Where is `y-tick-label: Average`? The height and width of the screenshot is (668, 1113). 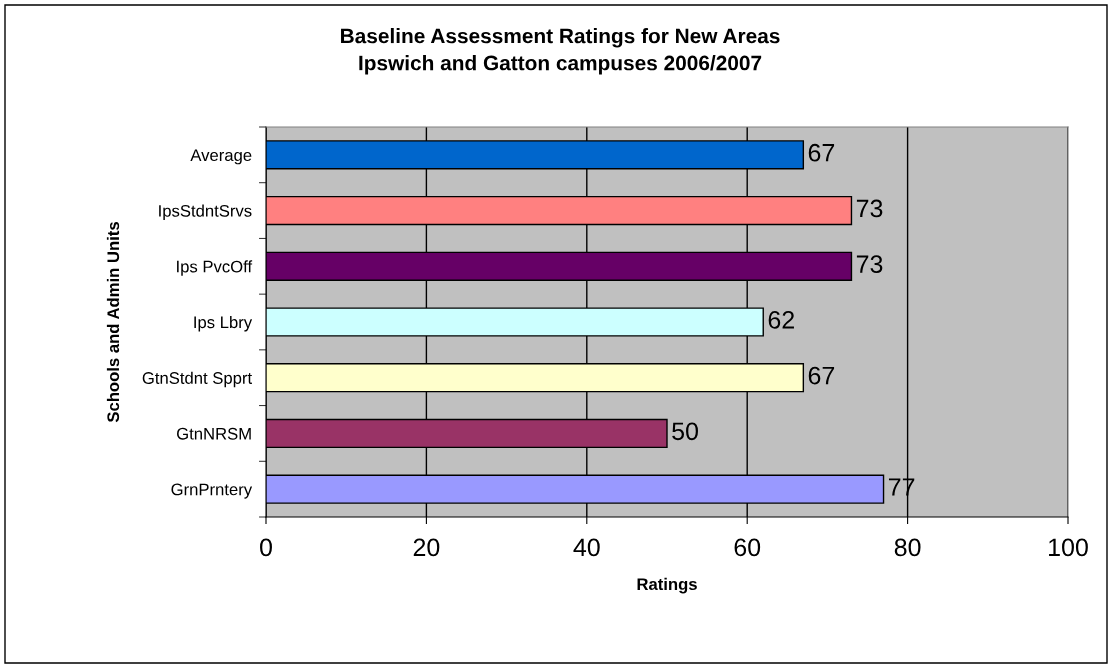 y-tick-label: Average is located at coordinates (221, 157).